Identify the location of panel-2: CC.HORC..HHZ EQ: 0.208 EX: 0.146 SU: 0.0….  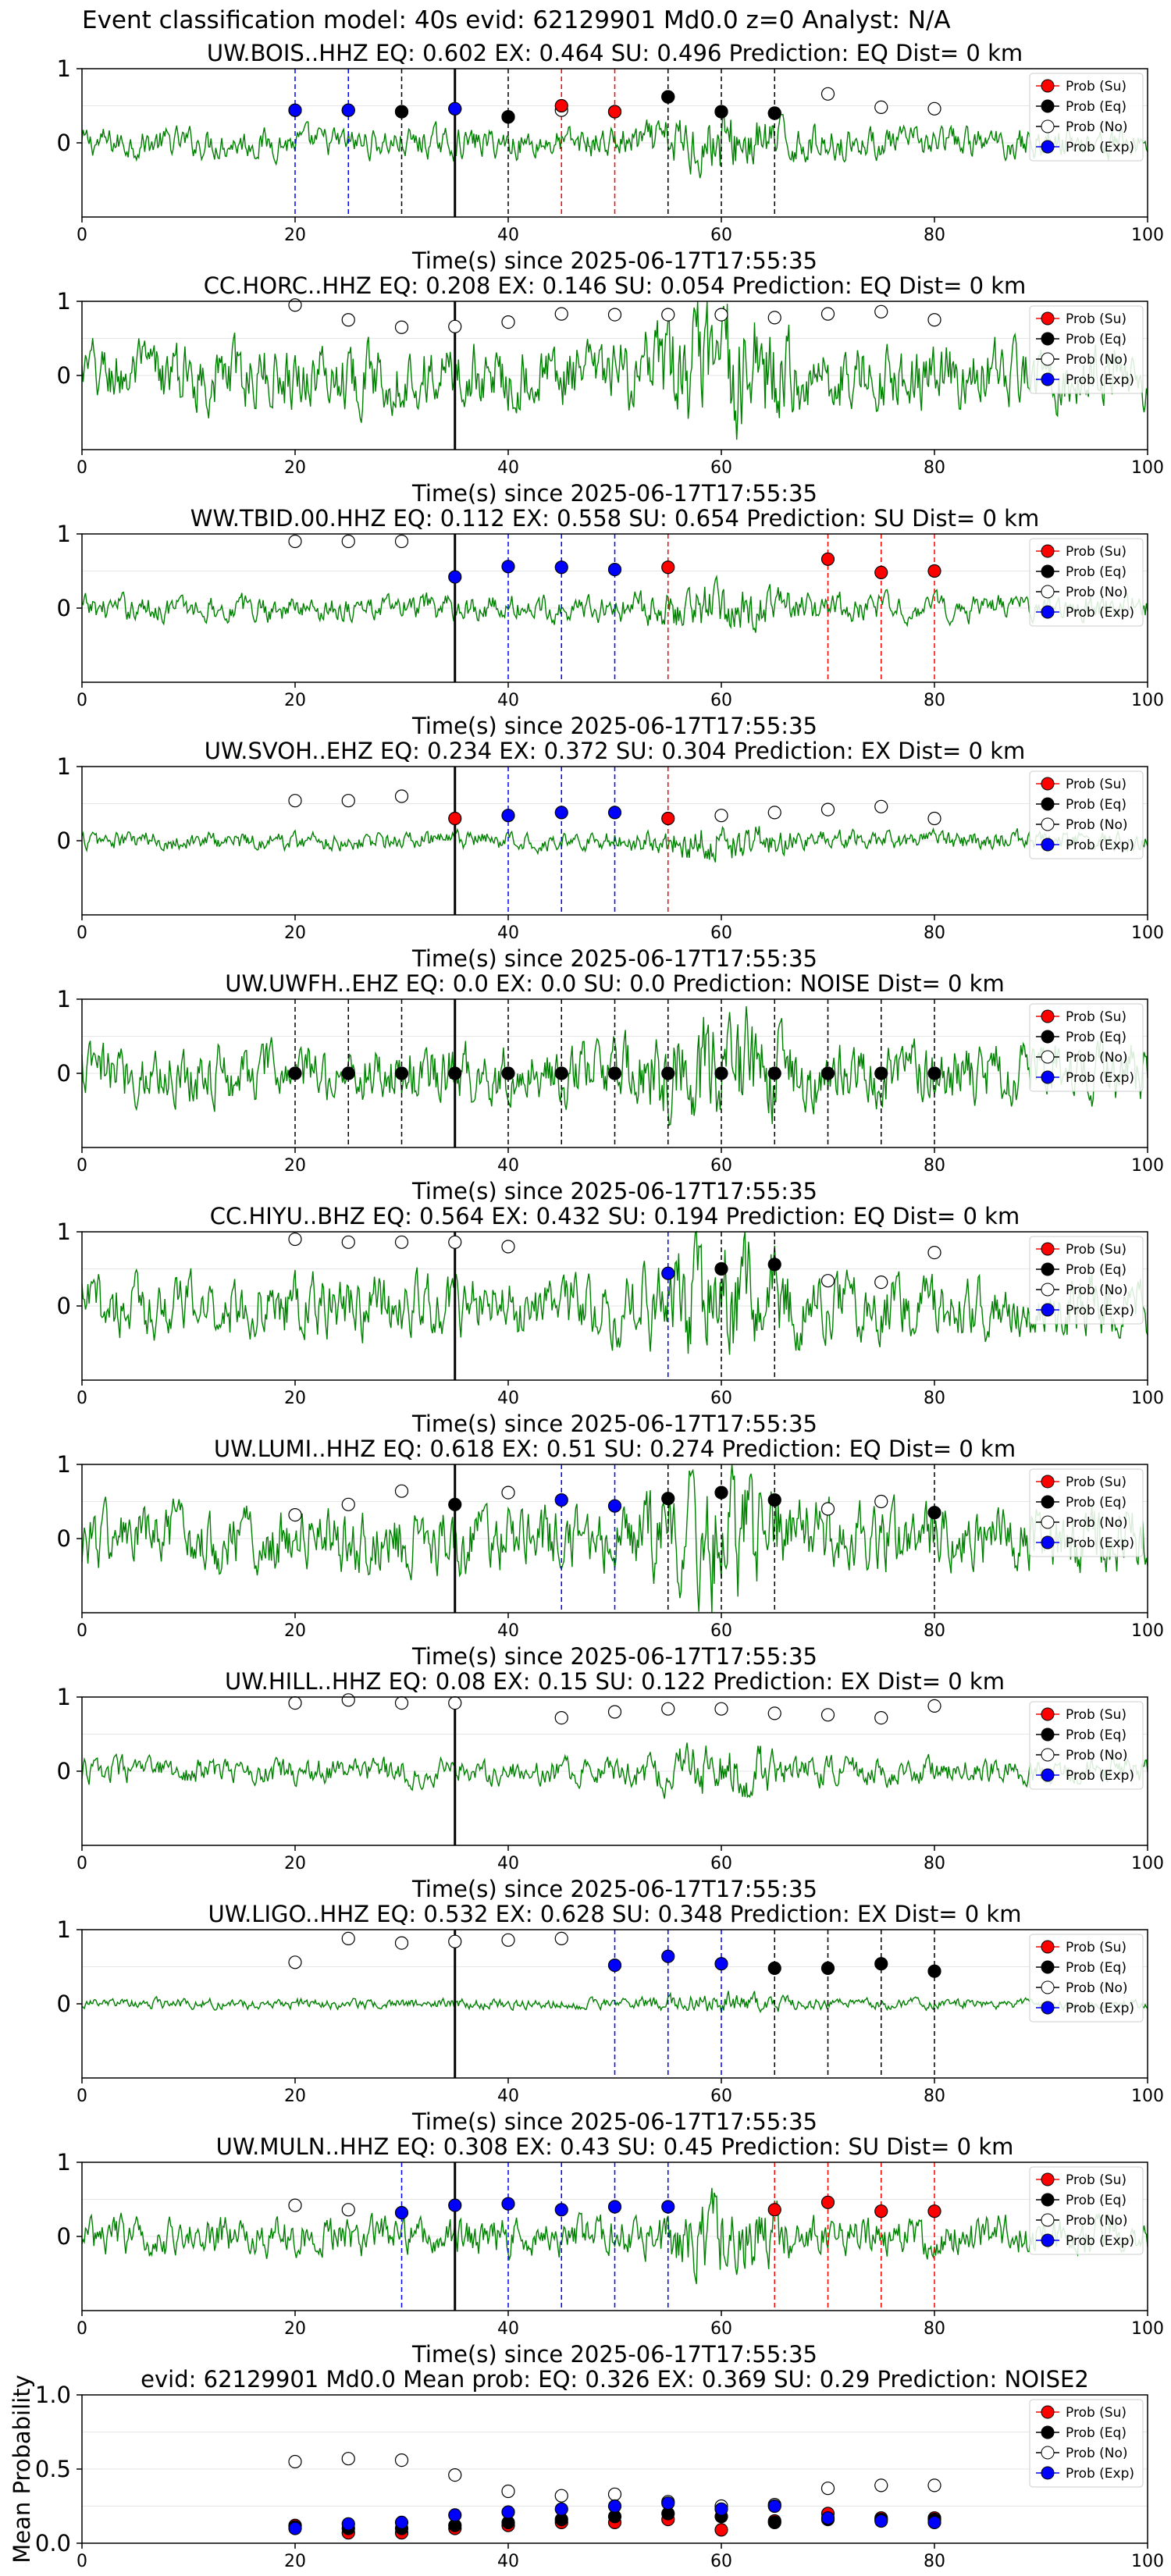
(610, 389).